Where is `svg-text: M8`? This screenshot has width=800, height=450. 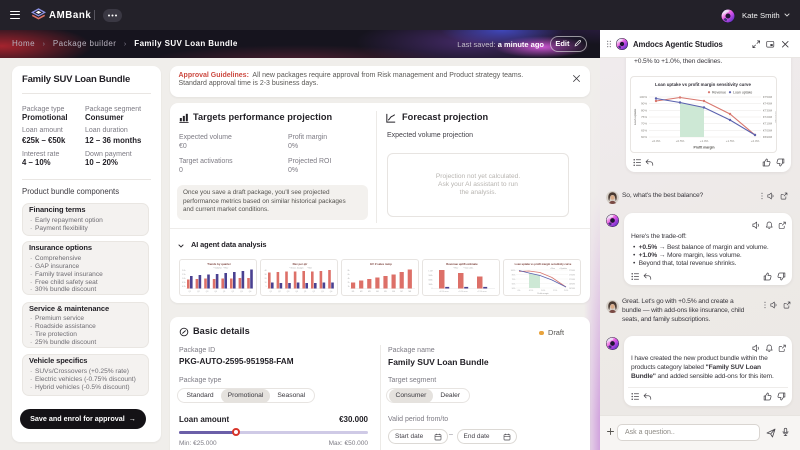
svg-text: M8 is located at coordinates (409, 292).